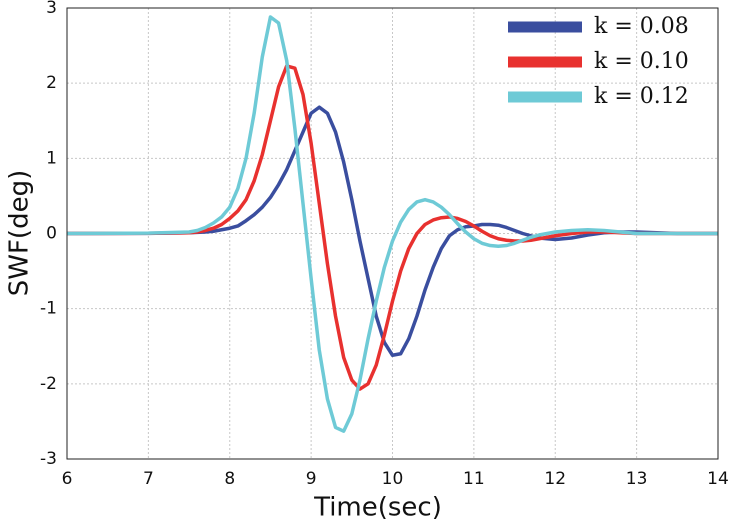 This screenshot has width=733, height=524. What do you see at coordinates (51, 83) in the screenshot?
I see `y-tick-label: 2` at bounding box center [51, 83].